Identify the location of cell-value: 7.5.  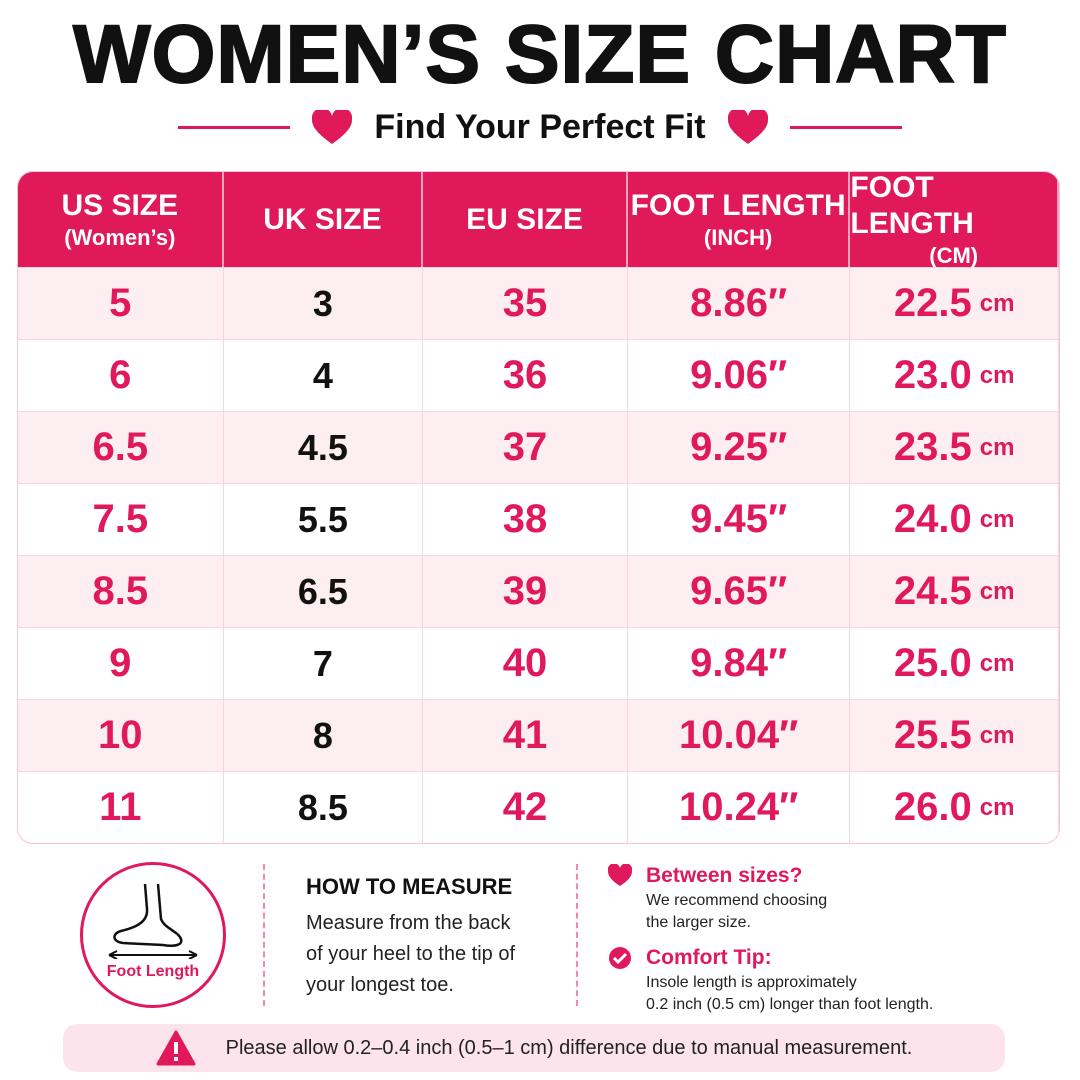
(120, 519).